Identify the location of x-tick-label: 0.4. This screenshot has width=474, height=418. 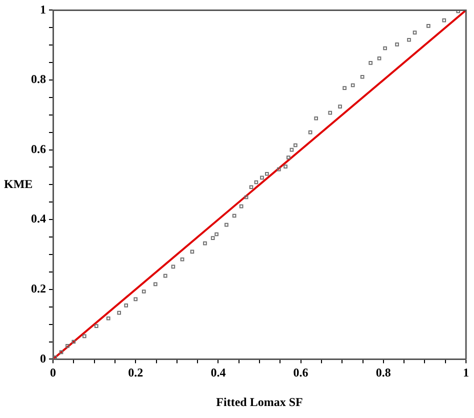
(218, 372).